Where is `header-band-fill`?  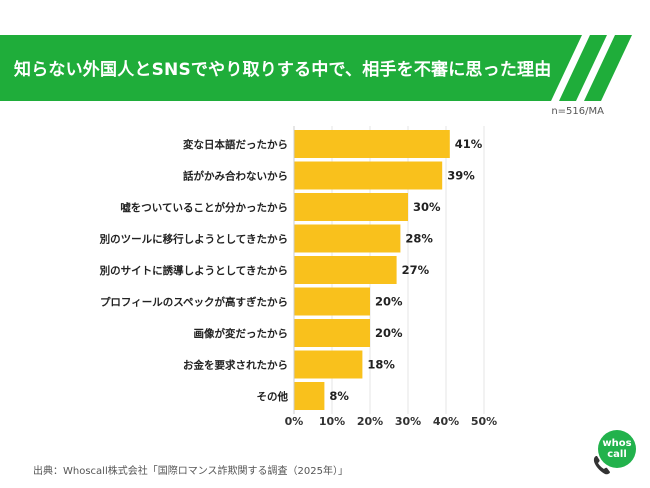
header-band-fill is located at coordinates (291, 68).